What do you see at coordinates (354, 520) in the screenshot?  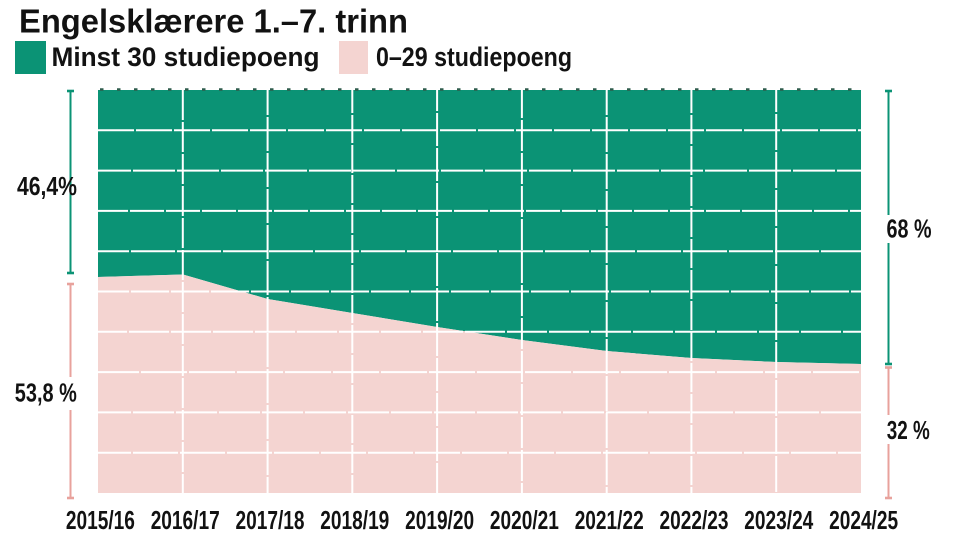 I see `svg-text: 2018/19` at bounding box center [354, 520].